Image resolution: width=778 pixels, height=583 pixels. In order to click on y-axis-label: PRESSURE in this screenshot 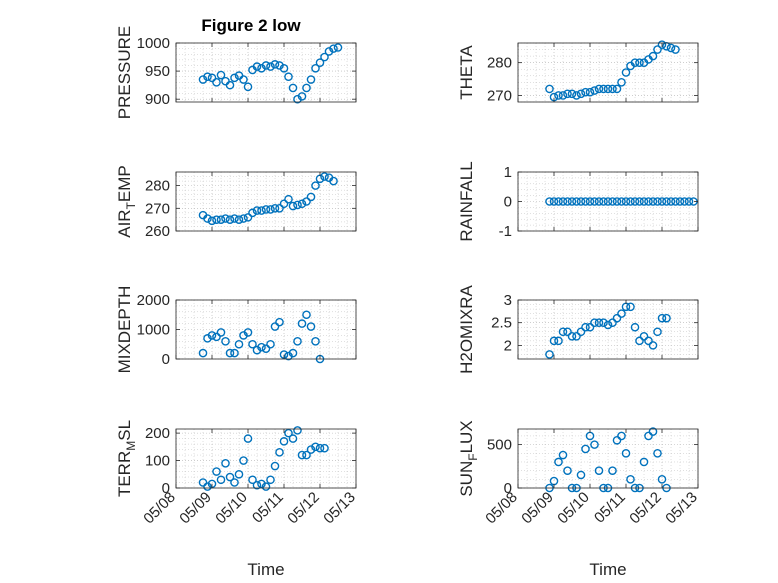, I will do `click(124, 73)`.